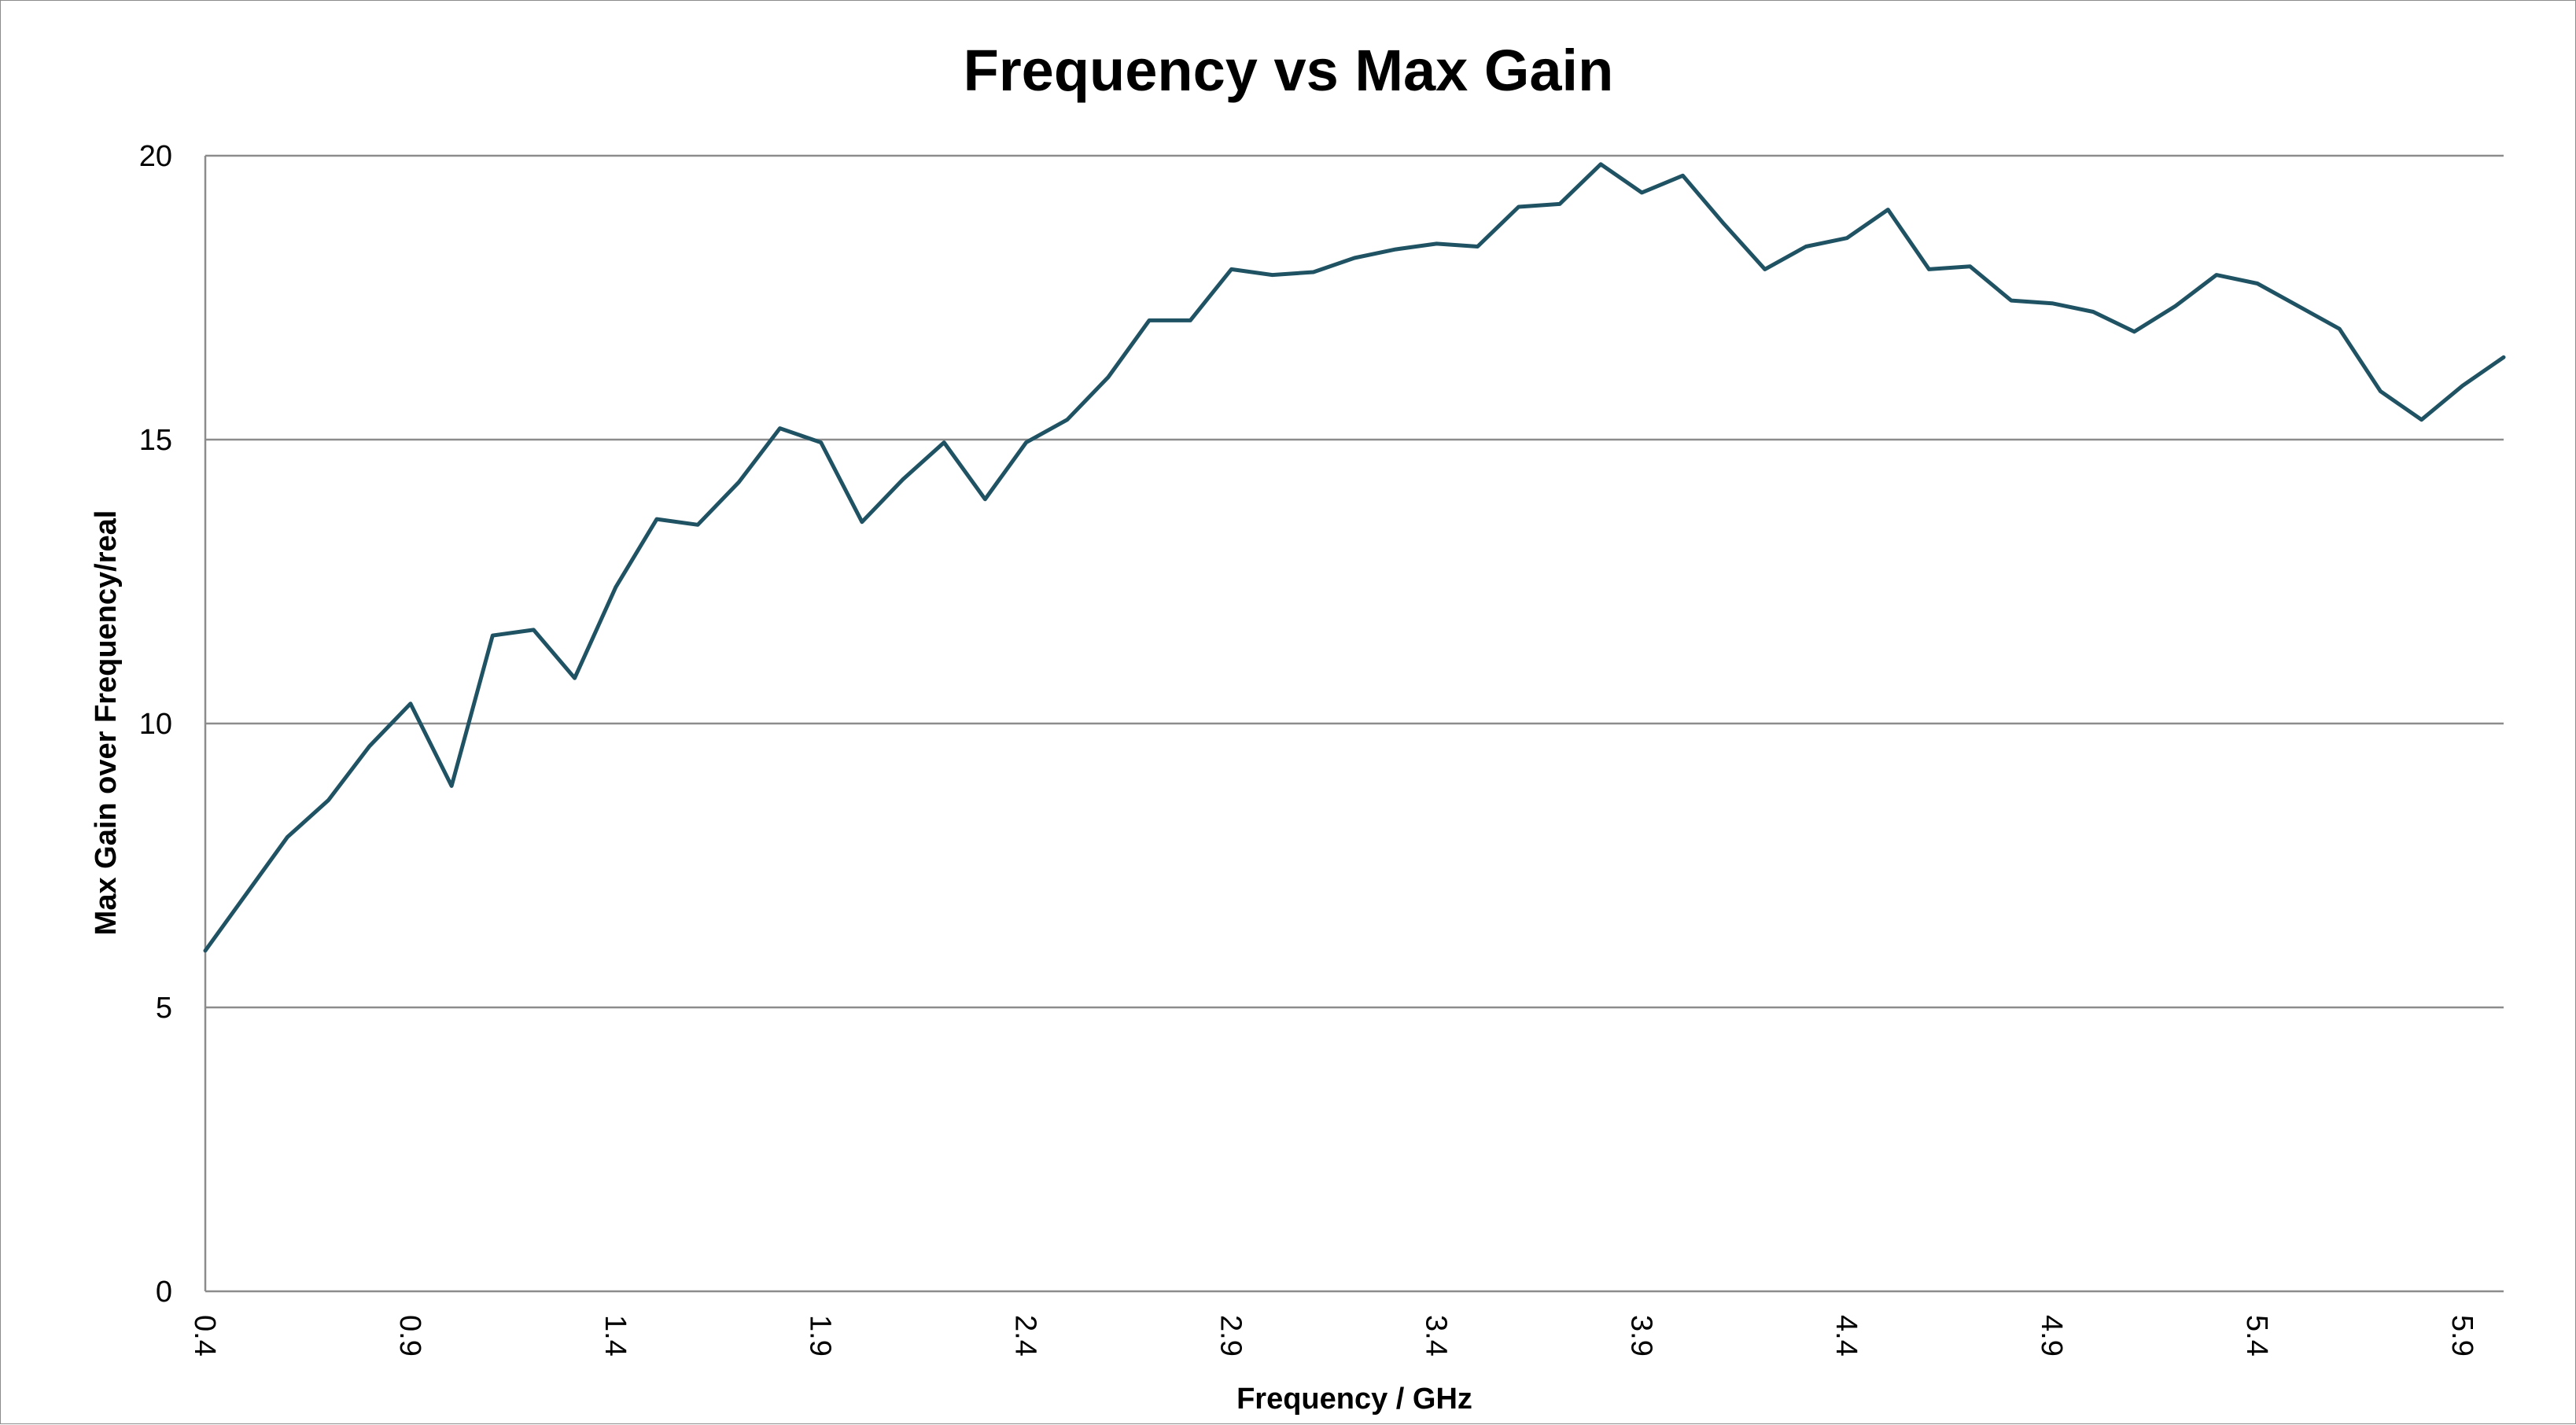 Image resolution: width=2576 pixels, height=1425 pixels. I want to click on x-tick-labels: 0.4 0.9 1.4 1.9 2.4 2.9 3.4 3.9 4.4 4.9 5.4 5.9, so click(1333, 1336).